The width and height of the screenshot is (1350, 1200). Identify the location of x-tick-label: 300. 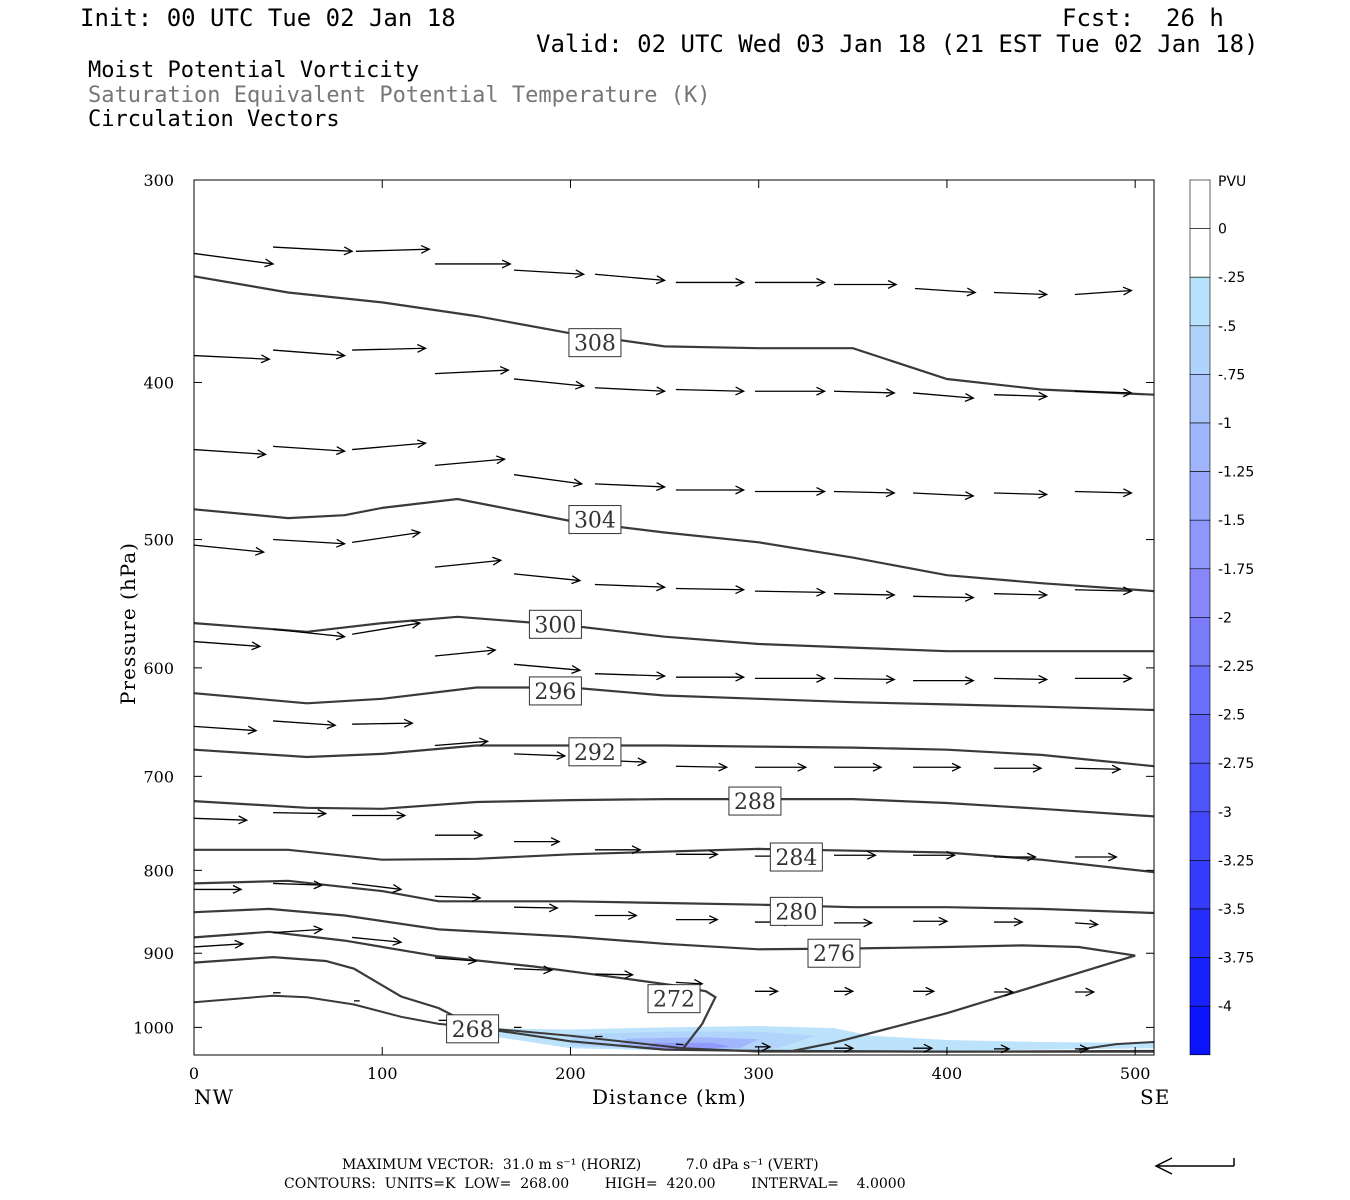
(758, 1073).